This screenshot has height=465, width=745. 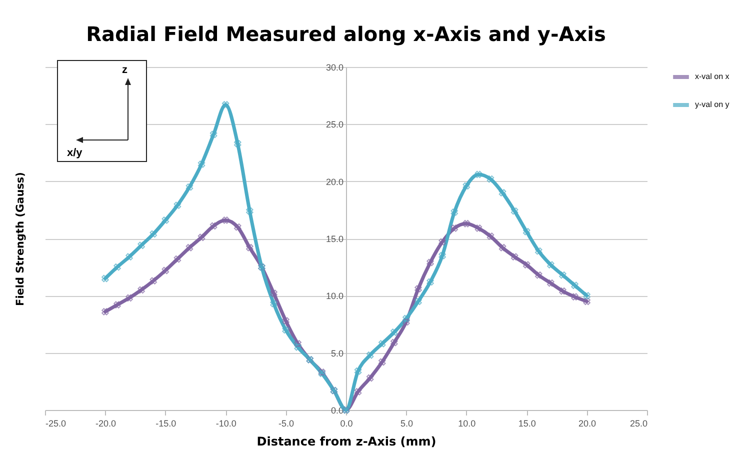 What do you see at coordinates (125, 70) in the screenshot?
I see `annotation: z` at bounding box center [125, 70].